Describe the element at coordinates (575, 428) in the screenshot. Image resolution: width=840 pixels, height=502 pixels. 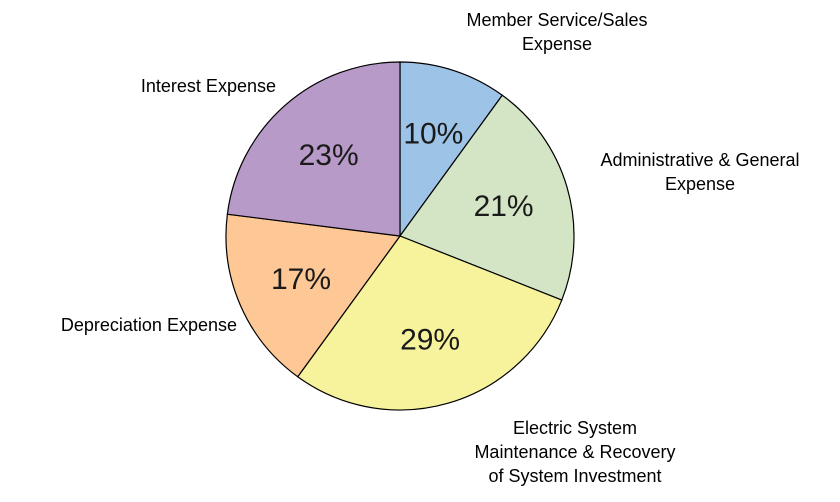
I see `category-label-line: Electric System` at that location.